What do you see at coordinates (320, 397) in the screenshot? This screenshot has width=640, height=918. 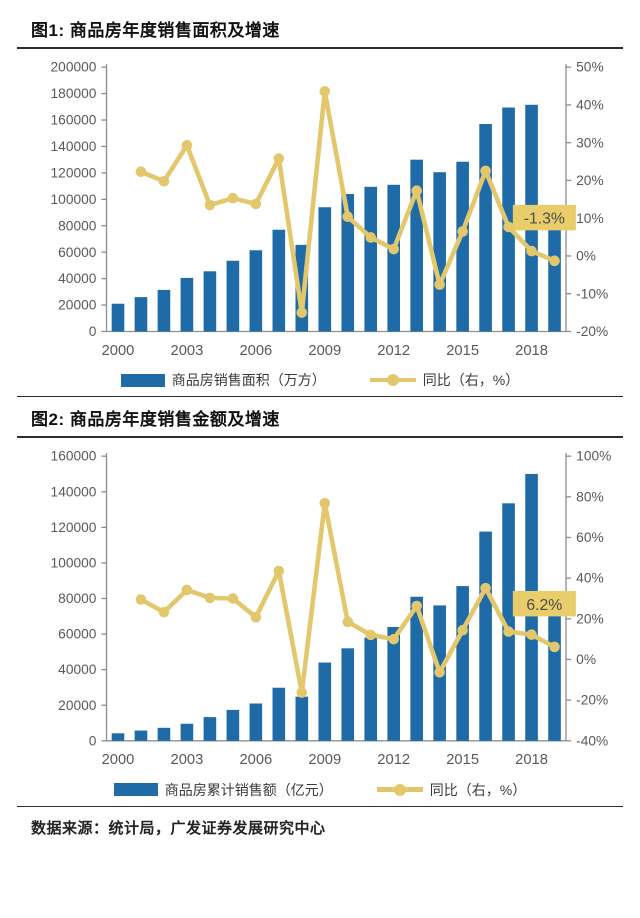 I see `figure1-bottom-rule` at bounding box center [320, 397].